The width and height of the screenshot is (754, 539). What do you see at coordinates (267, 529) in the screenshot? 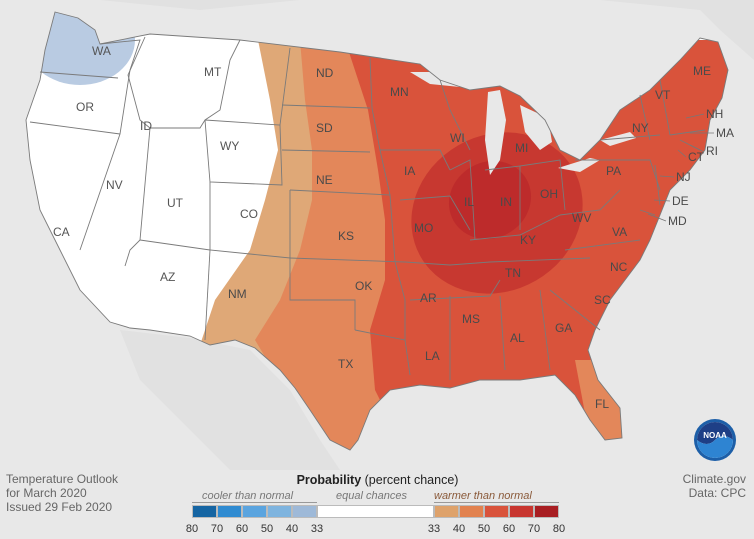
I see `legend-tick-cool-50: 50` at bounding box center [267, 529].